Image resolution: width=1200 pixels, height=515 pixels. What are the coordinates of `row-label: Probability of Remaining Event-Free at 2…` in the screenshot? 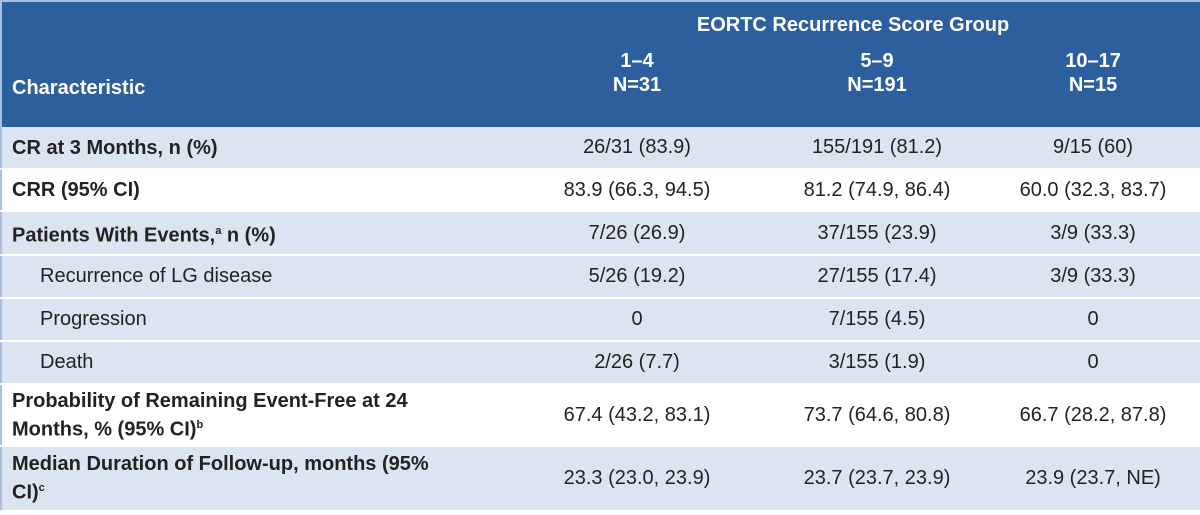 It's located at (253, 415).